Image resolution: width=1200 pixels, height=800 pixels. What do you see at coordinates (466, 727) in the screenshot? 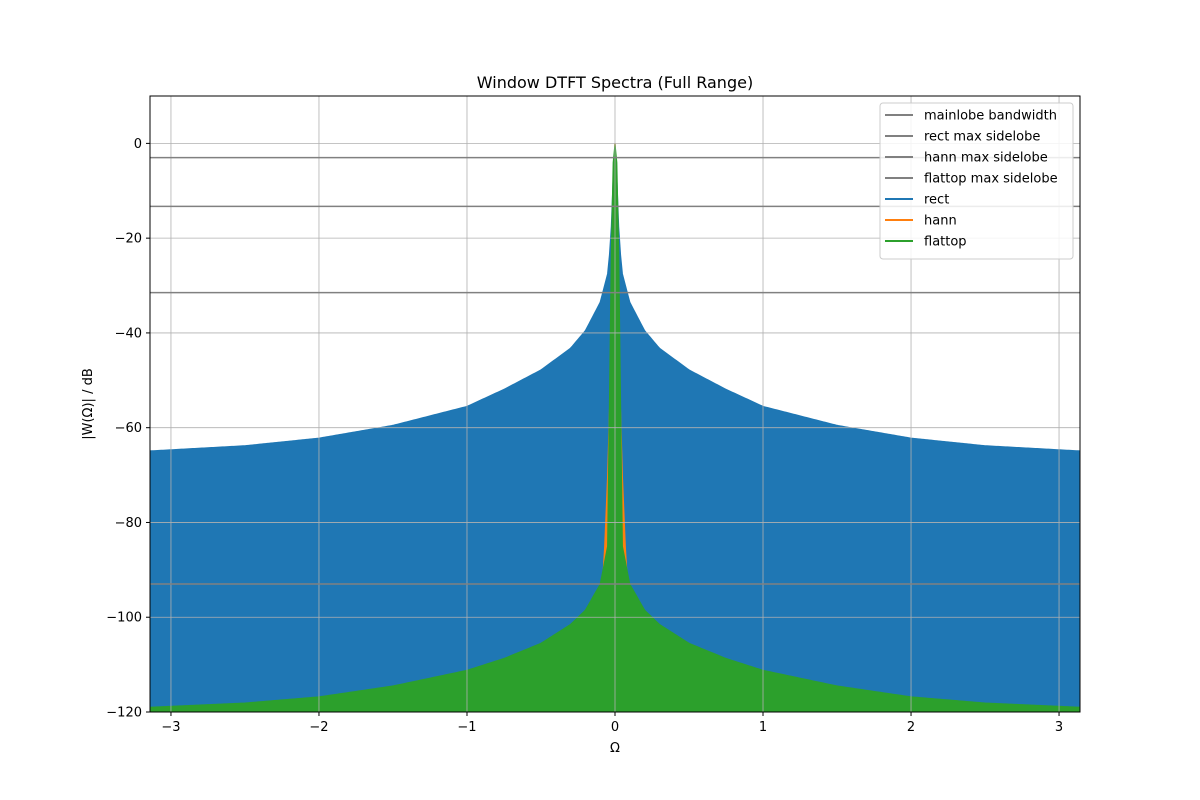
I see `x-tick-label: −1` at bounding box center [466, 727].